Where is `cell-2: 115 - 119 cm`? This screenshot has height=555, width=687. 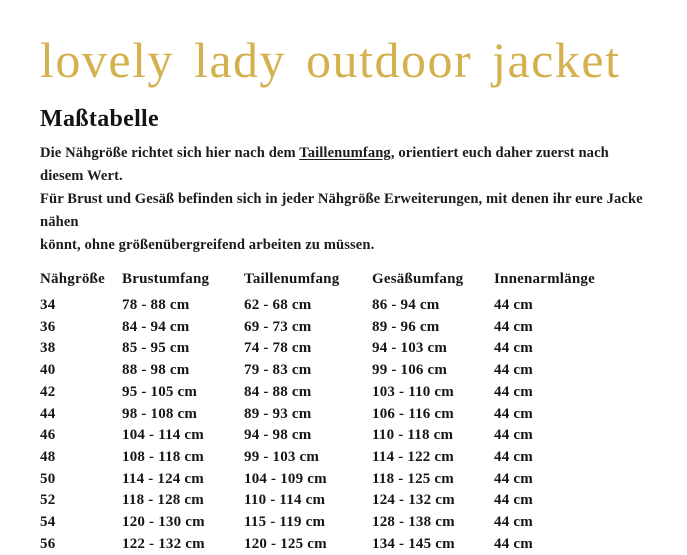
cell-2: 115 - 119 cm is located at coordinates (285, 522).